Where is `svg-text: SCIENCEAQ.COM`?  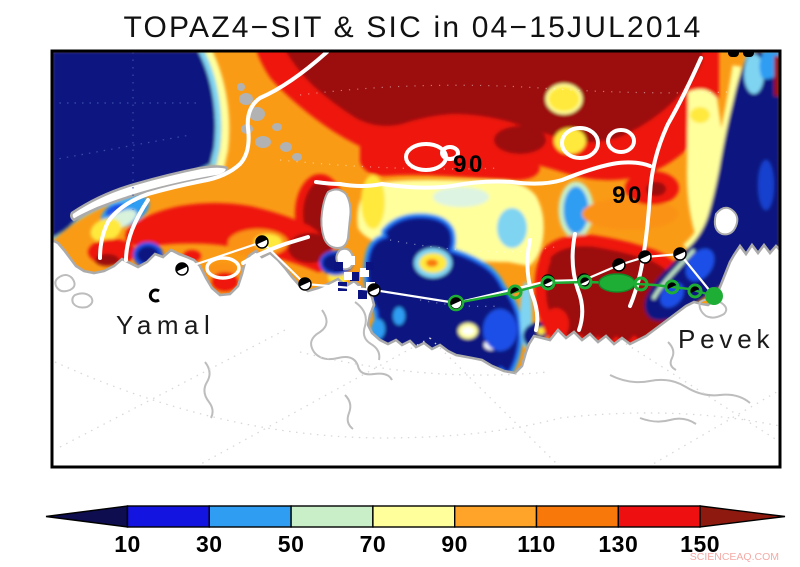 svg-text: SCIENCEAQ.COM is located at coordinates (734, 557).